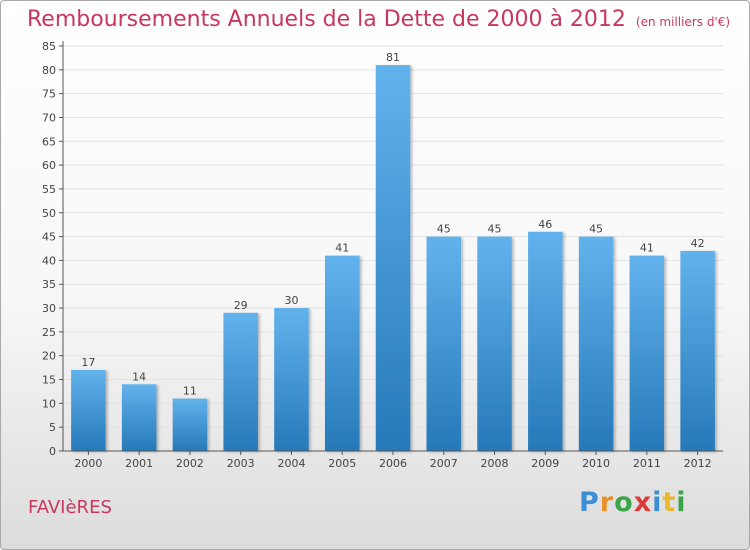 The image size is (750, 550). What do you see at coordinates (643, 502) in the screenshot?
I see `logo-letter: x` at bounding box center [643, 502].